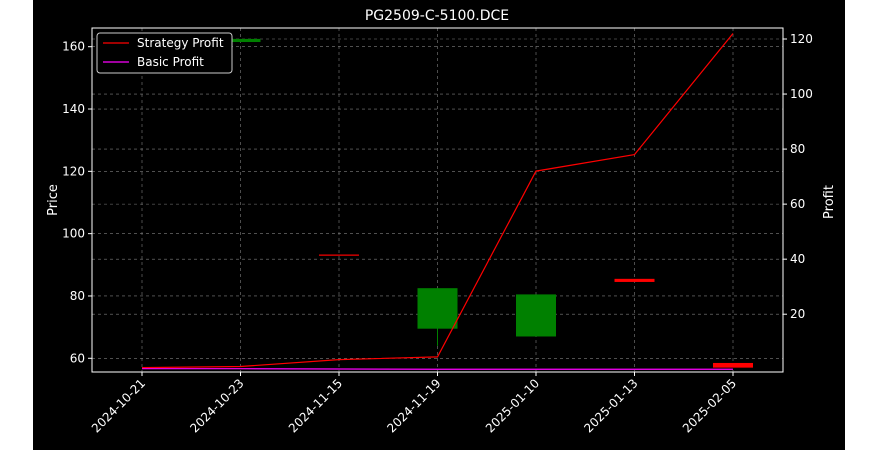 The height and width of the screenshot is (450, 878). I want to click on y-right-tick-label: 40, so click(797, 259).